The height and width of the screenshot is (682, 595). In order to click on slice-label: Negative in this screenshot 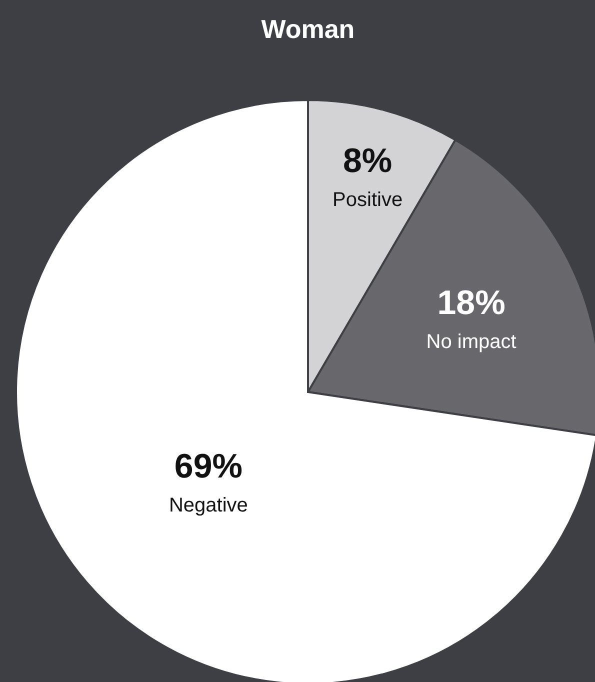, I will do `click(208, 505)`.